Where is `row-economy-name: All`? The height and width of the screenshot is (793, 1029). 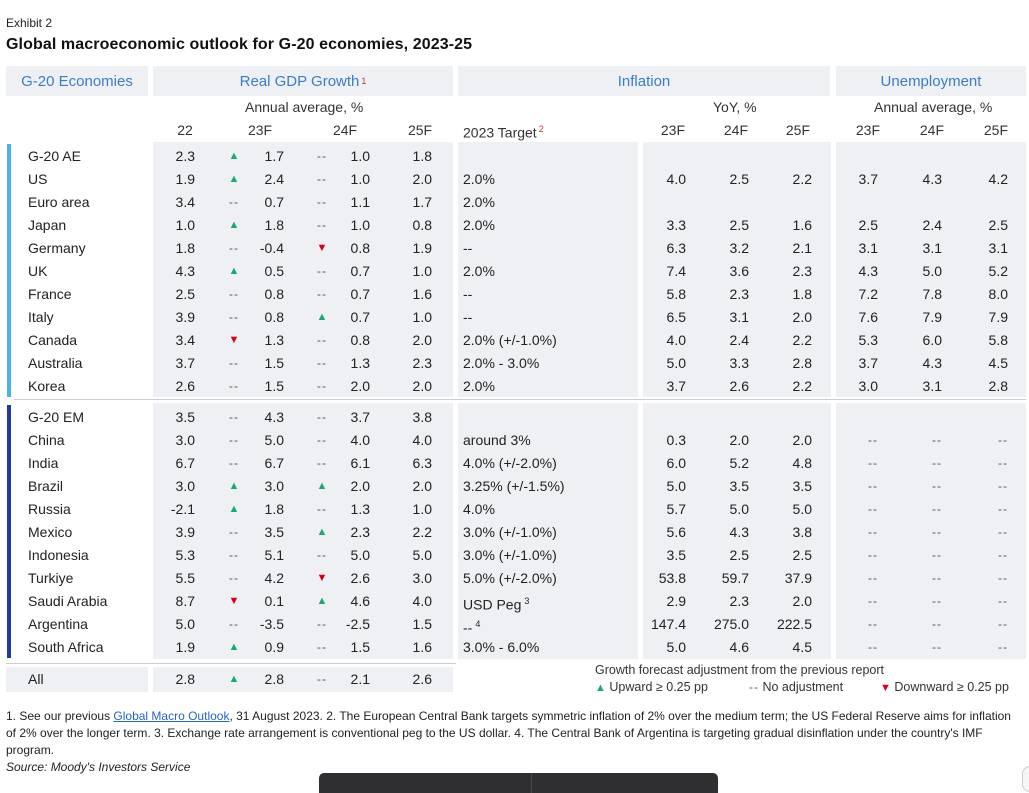 row-economy-name: All is located at coordinates (36, 679).